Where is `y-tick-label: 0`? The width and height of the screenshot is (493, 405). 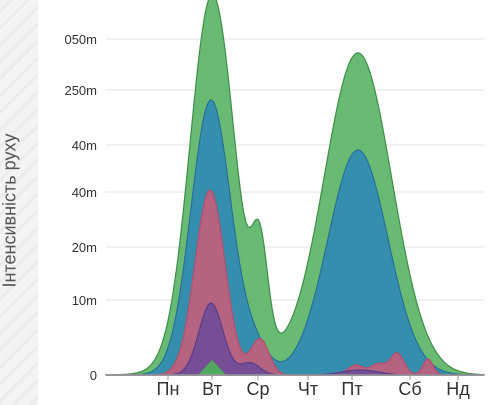
y-tick-label: 0 is located at coordinates (93, 375).